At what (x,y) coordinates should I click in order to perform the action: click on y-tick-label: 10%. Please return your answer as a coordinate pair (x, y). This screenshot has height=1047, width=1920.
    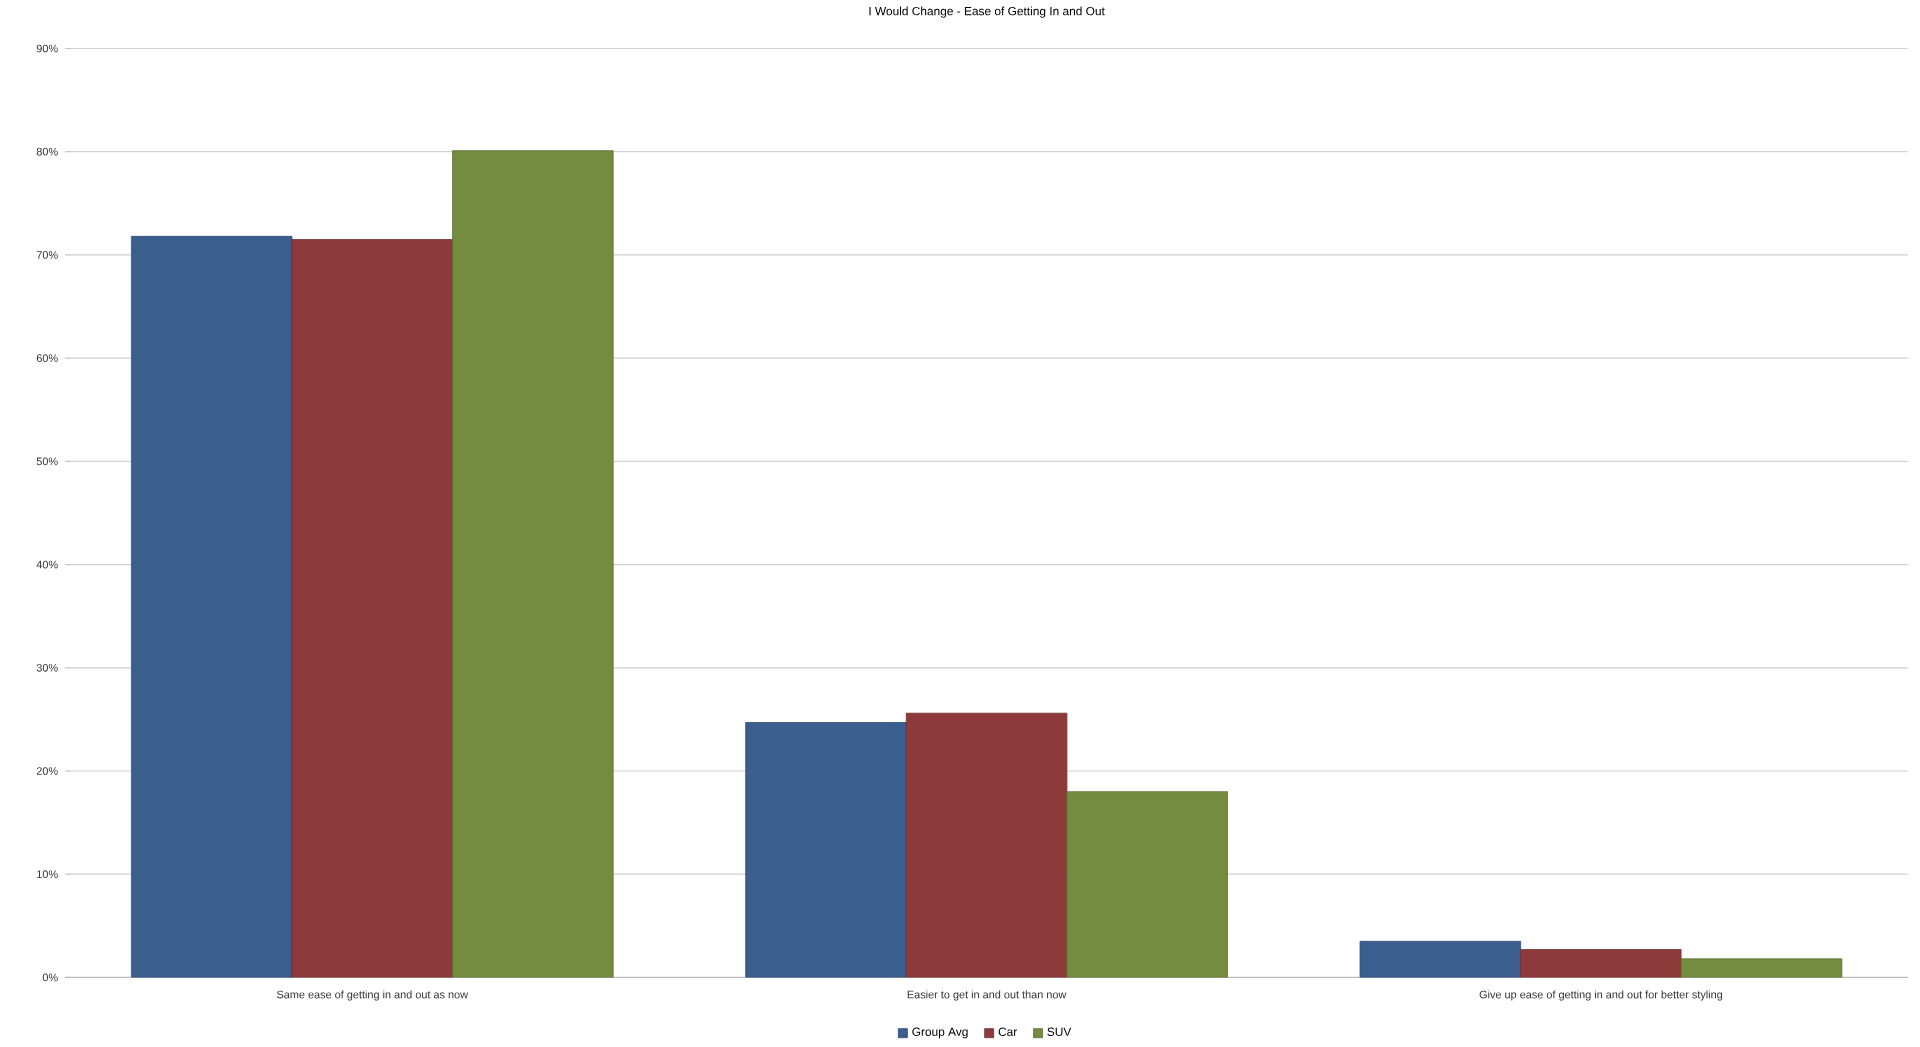
    Looking at the image, I should click on (47, 874).